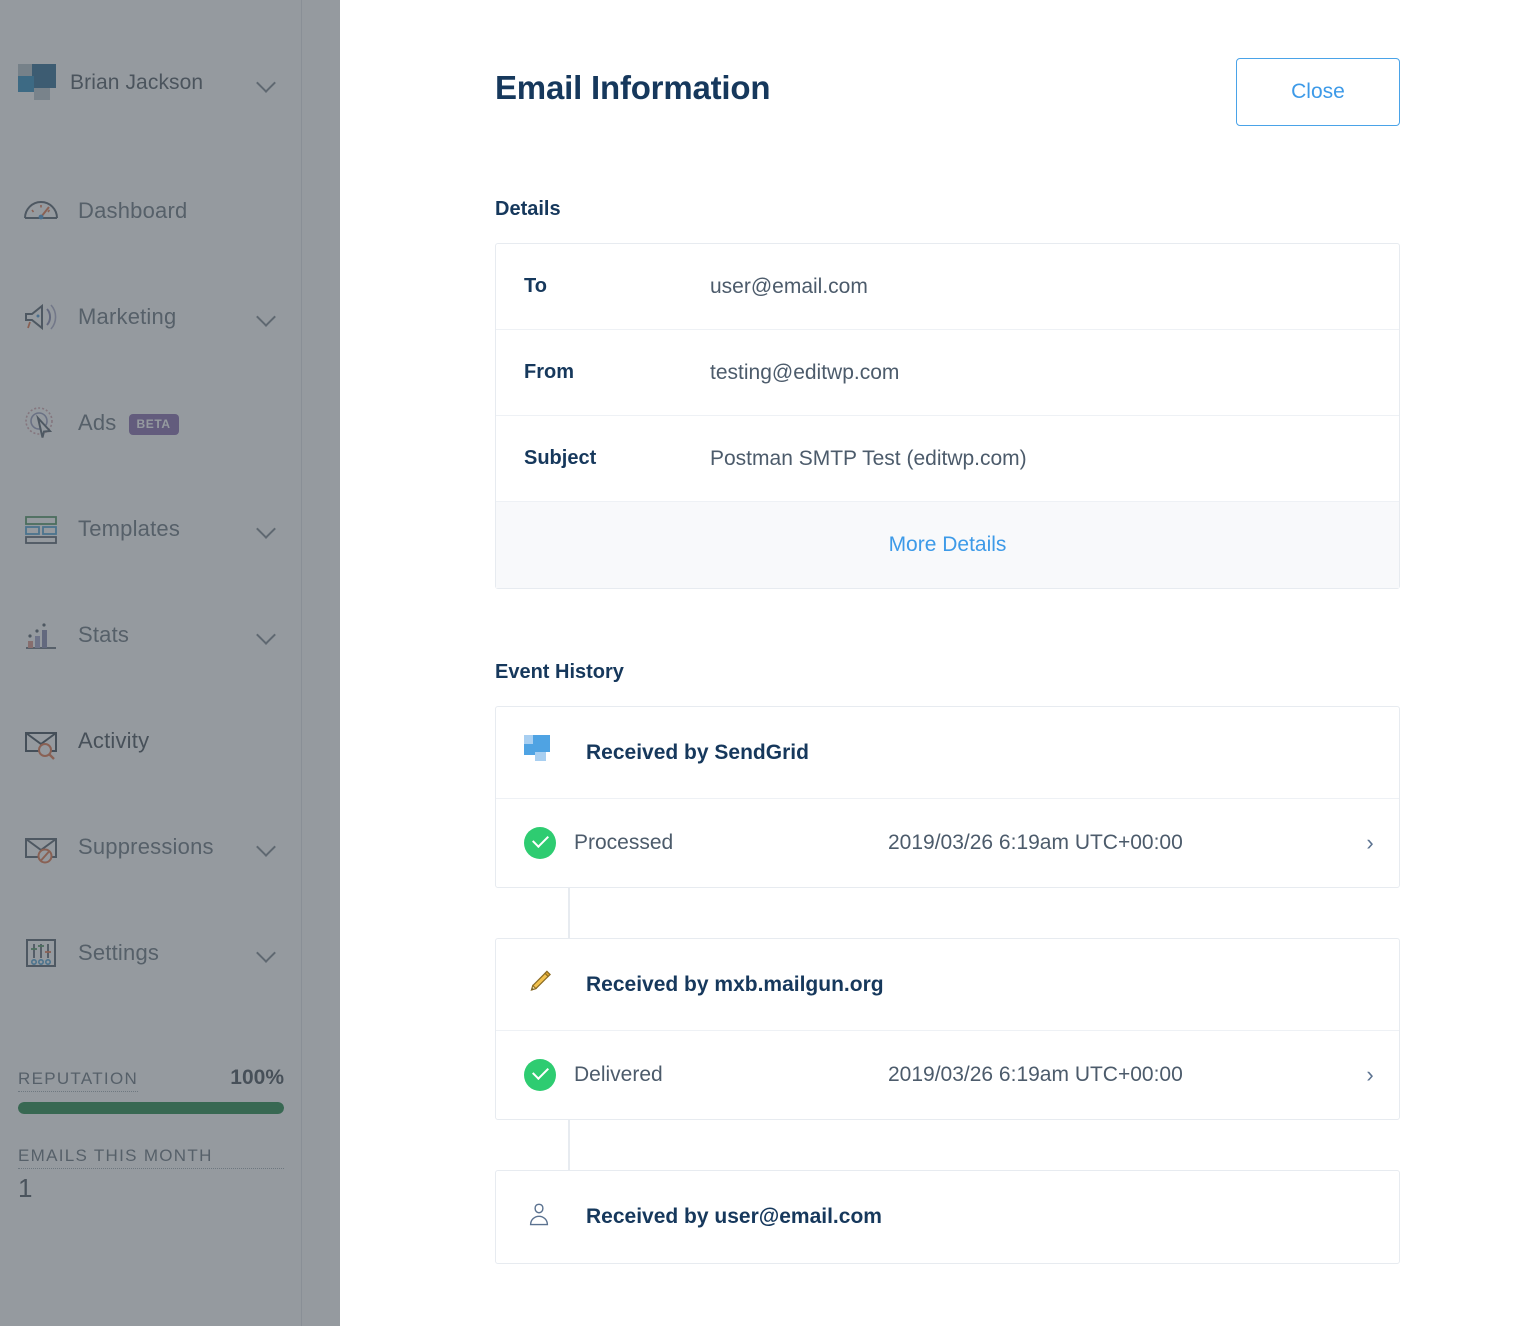 The height and width of the screenshot is (1326, 1517). I want to click on event-status: Processed, so click(624, 842).